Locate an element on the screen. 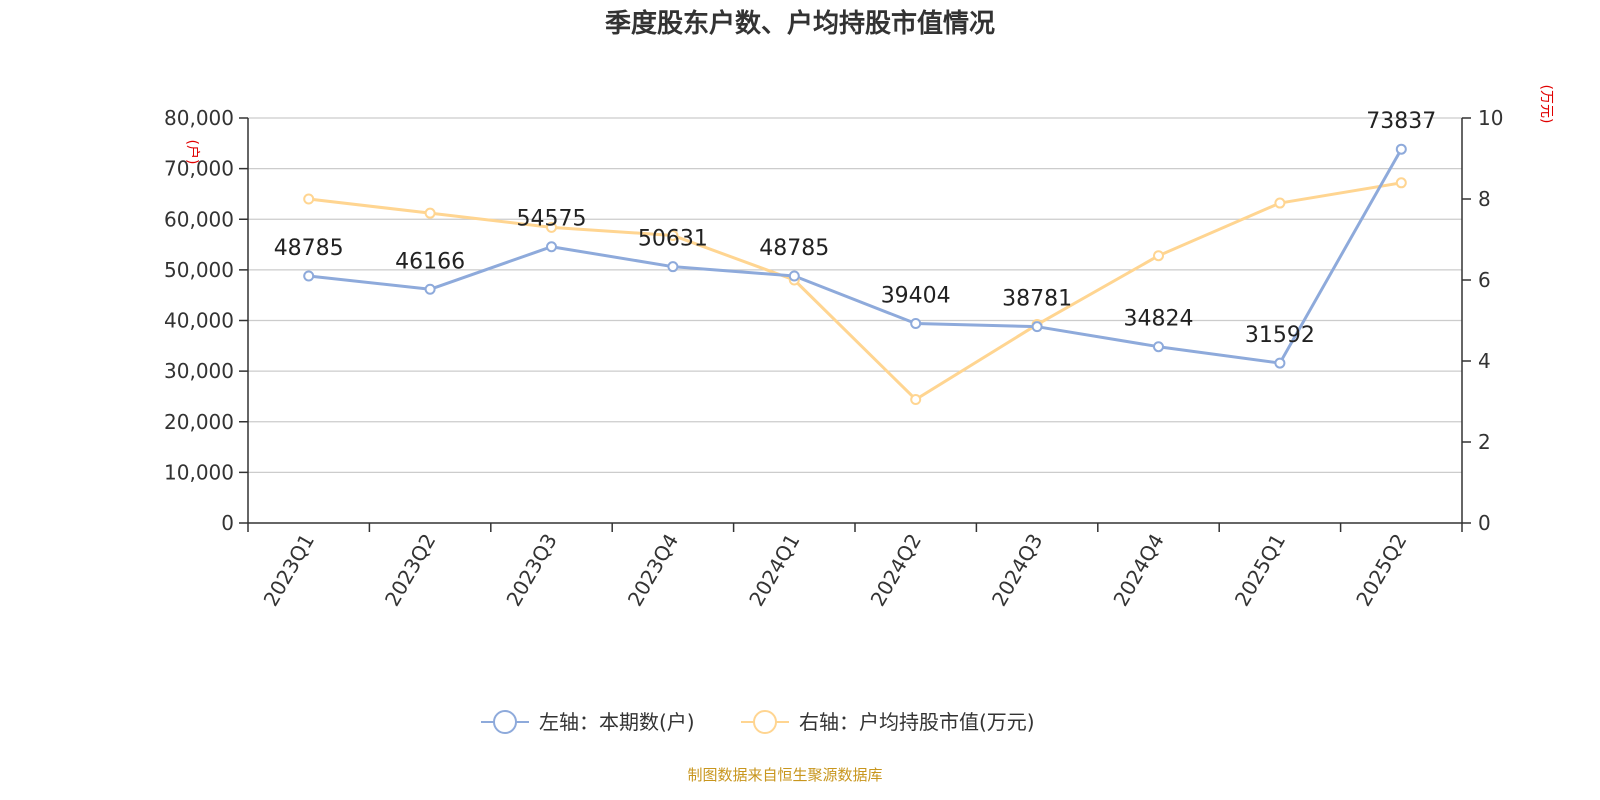 This screenshot has width=1600, height=800. left-axis-tick-label: 80,000 is located at coordinates (199, 118).